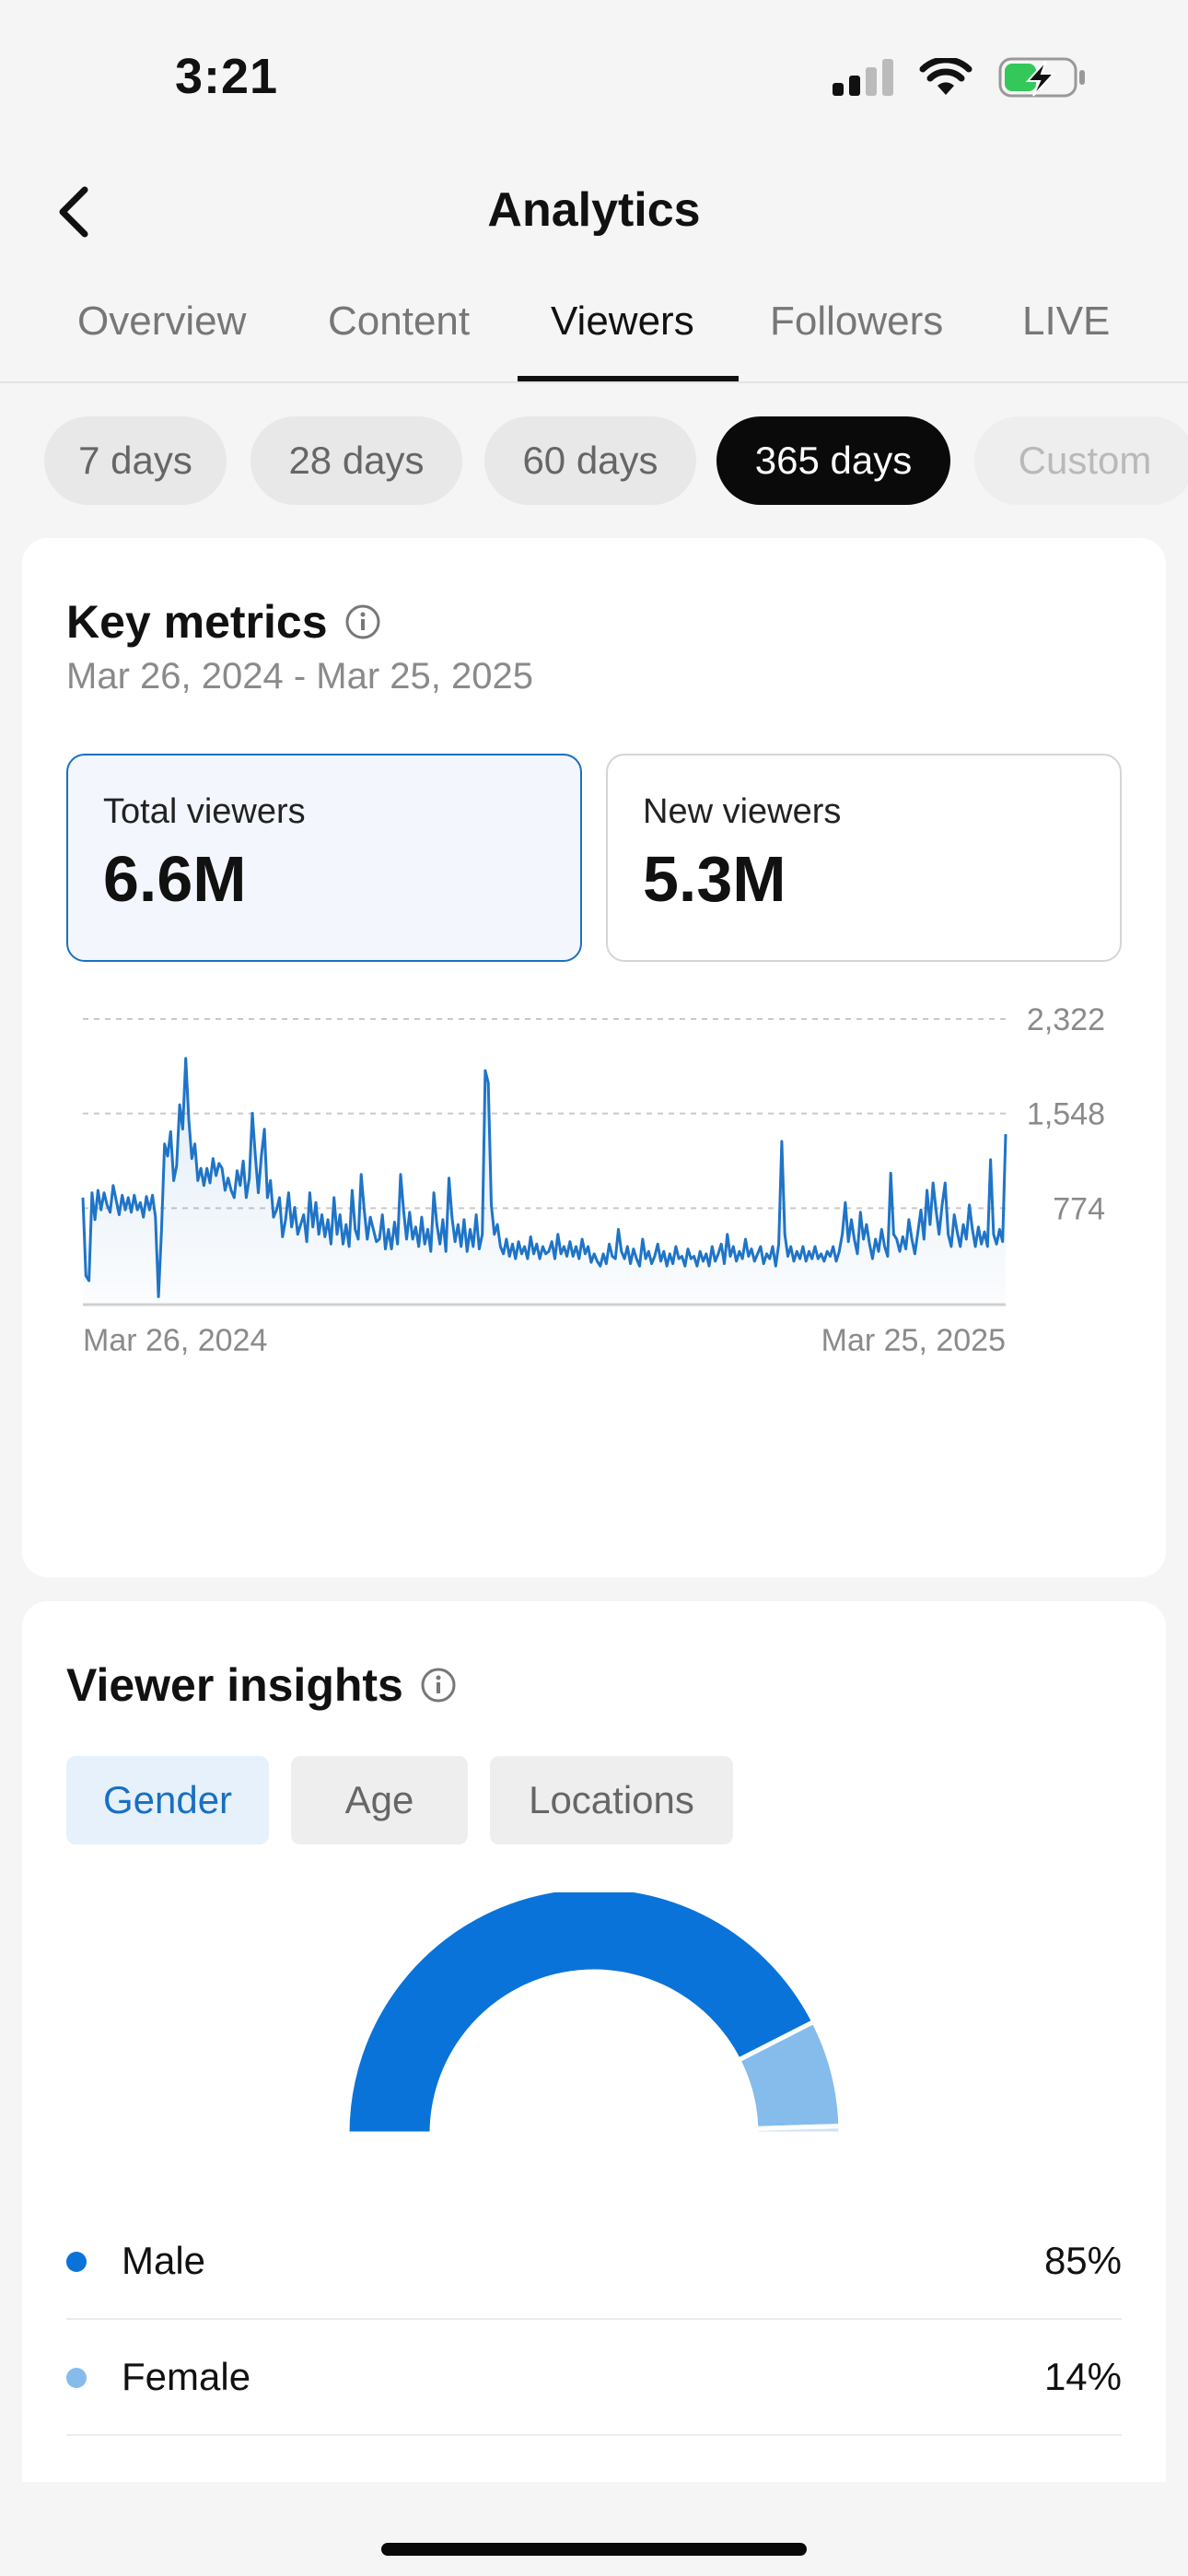 This screenshot has width=1188, height=2576. What do you see at coordinates (227, 76) in the screenshot?
I see `status-time: 3:21` at bounding box center [227, 76].